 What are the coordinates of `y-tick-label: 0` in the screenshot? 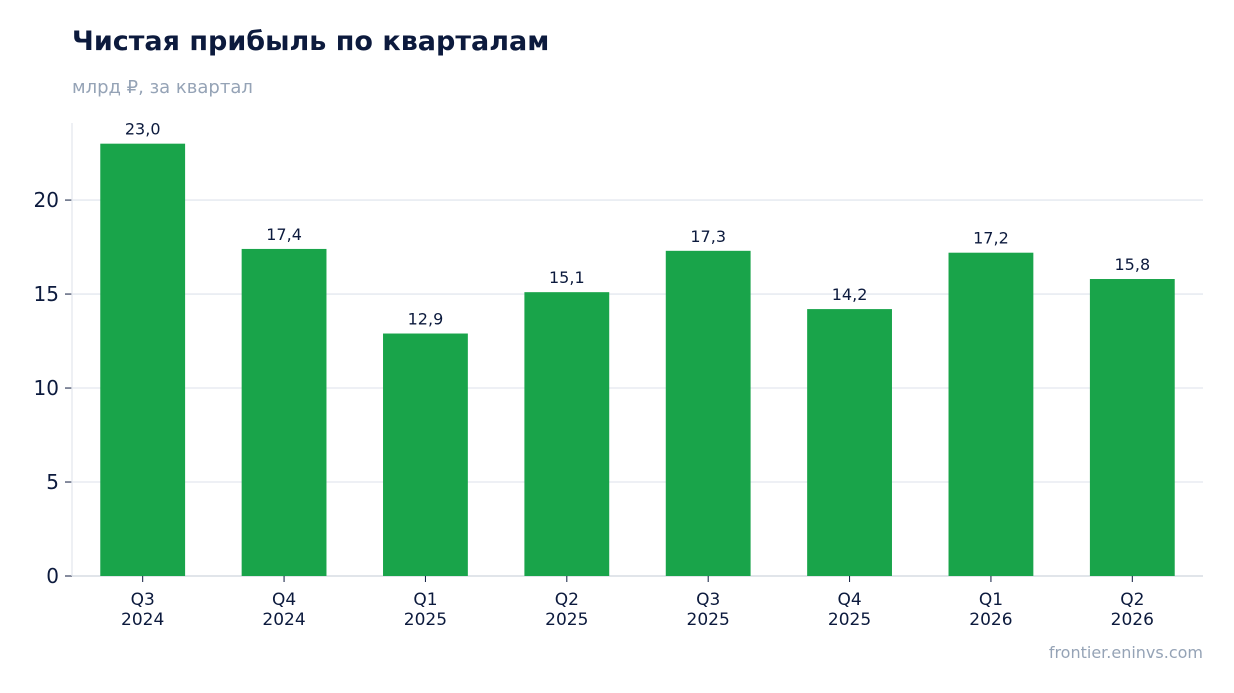 It's located at (52, 576).